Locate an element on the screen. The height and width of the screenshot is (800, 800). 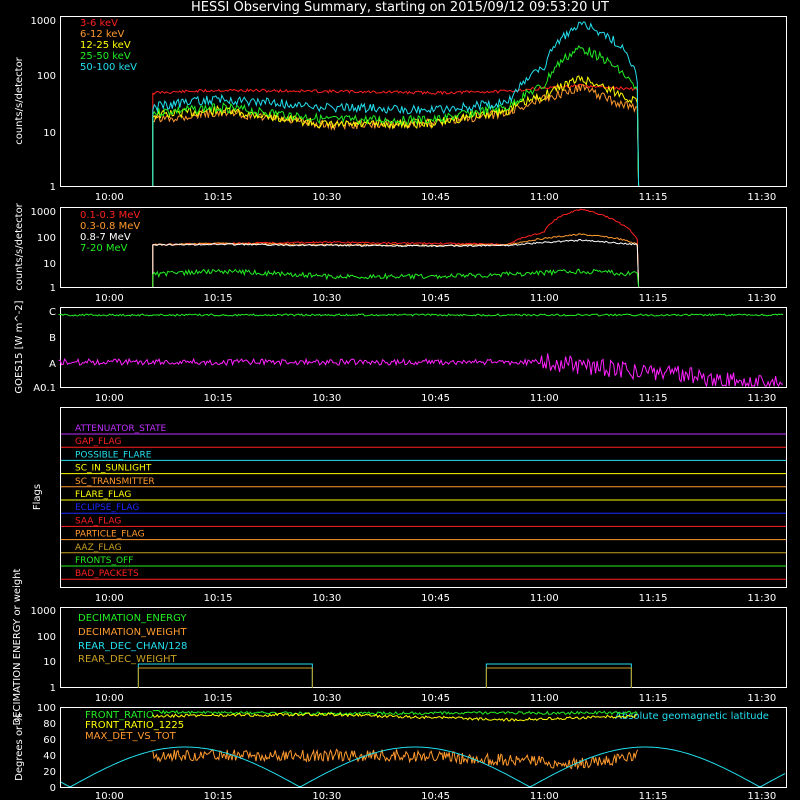
flag-label: FLARE_FLAG is located at coordinates (103, 495).